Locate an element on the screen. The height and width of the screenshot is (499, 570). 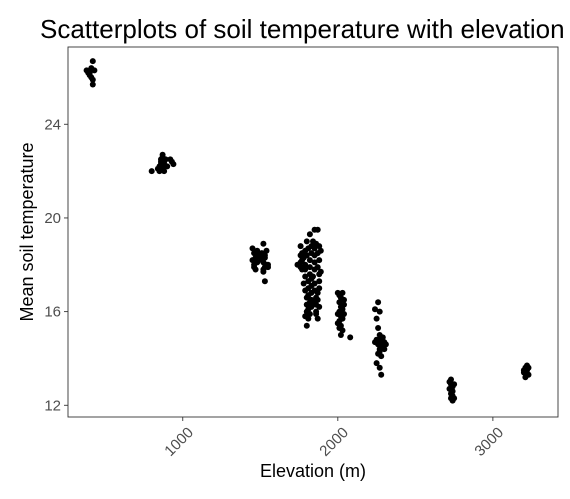
x-axis-title: Elevation (m) is located at coordinates (313, 471).